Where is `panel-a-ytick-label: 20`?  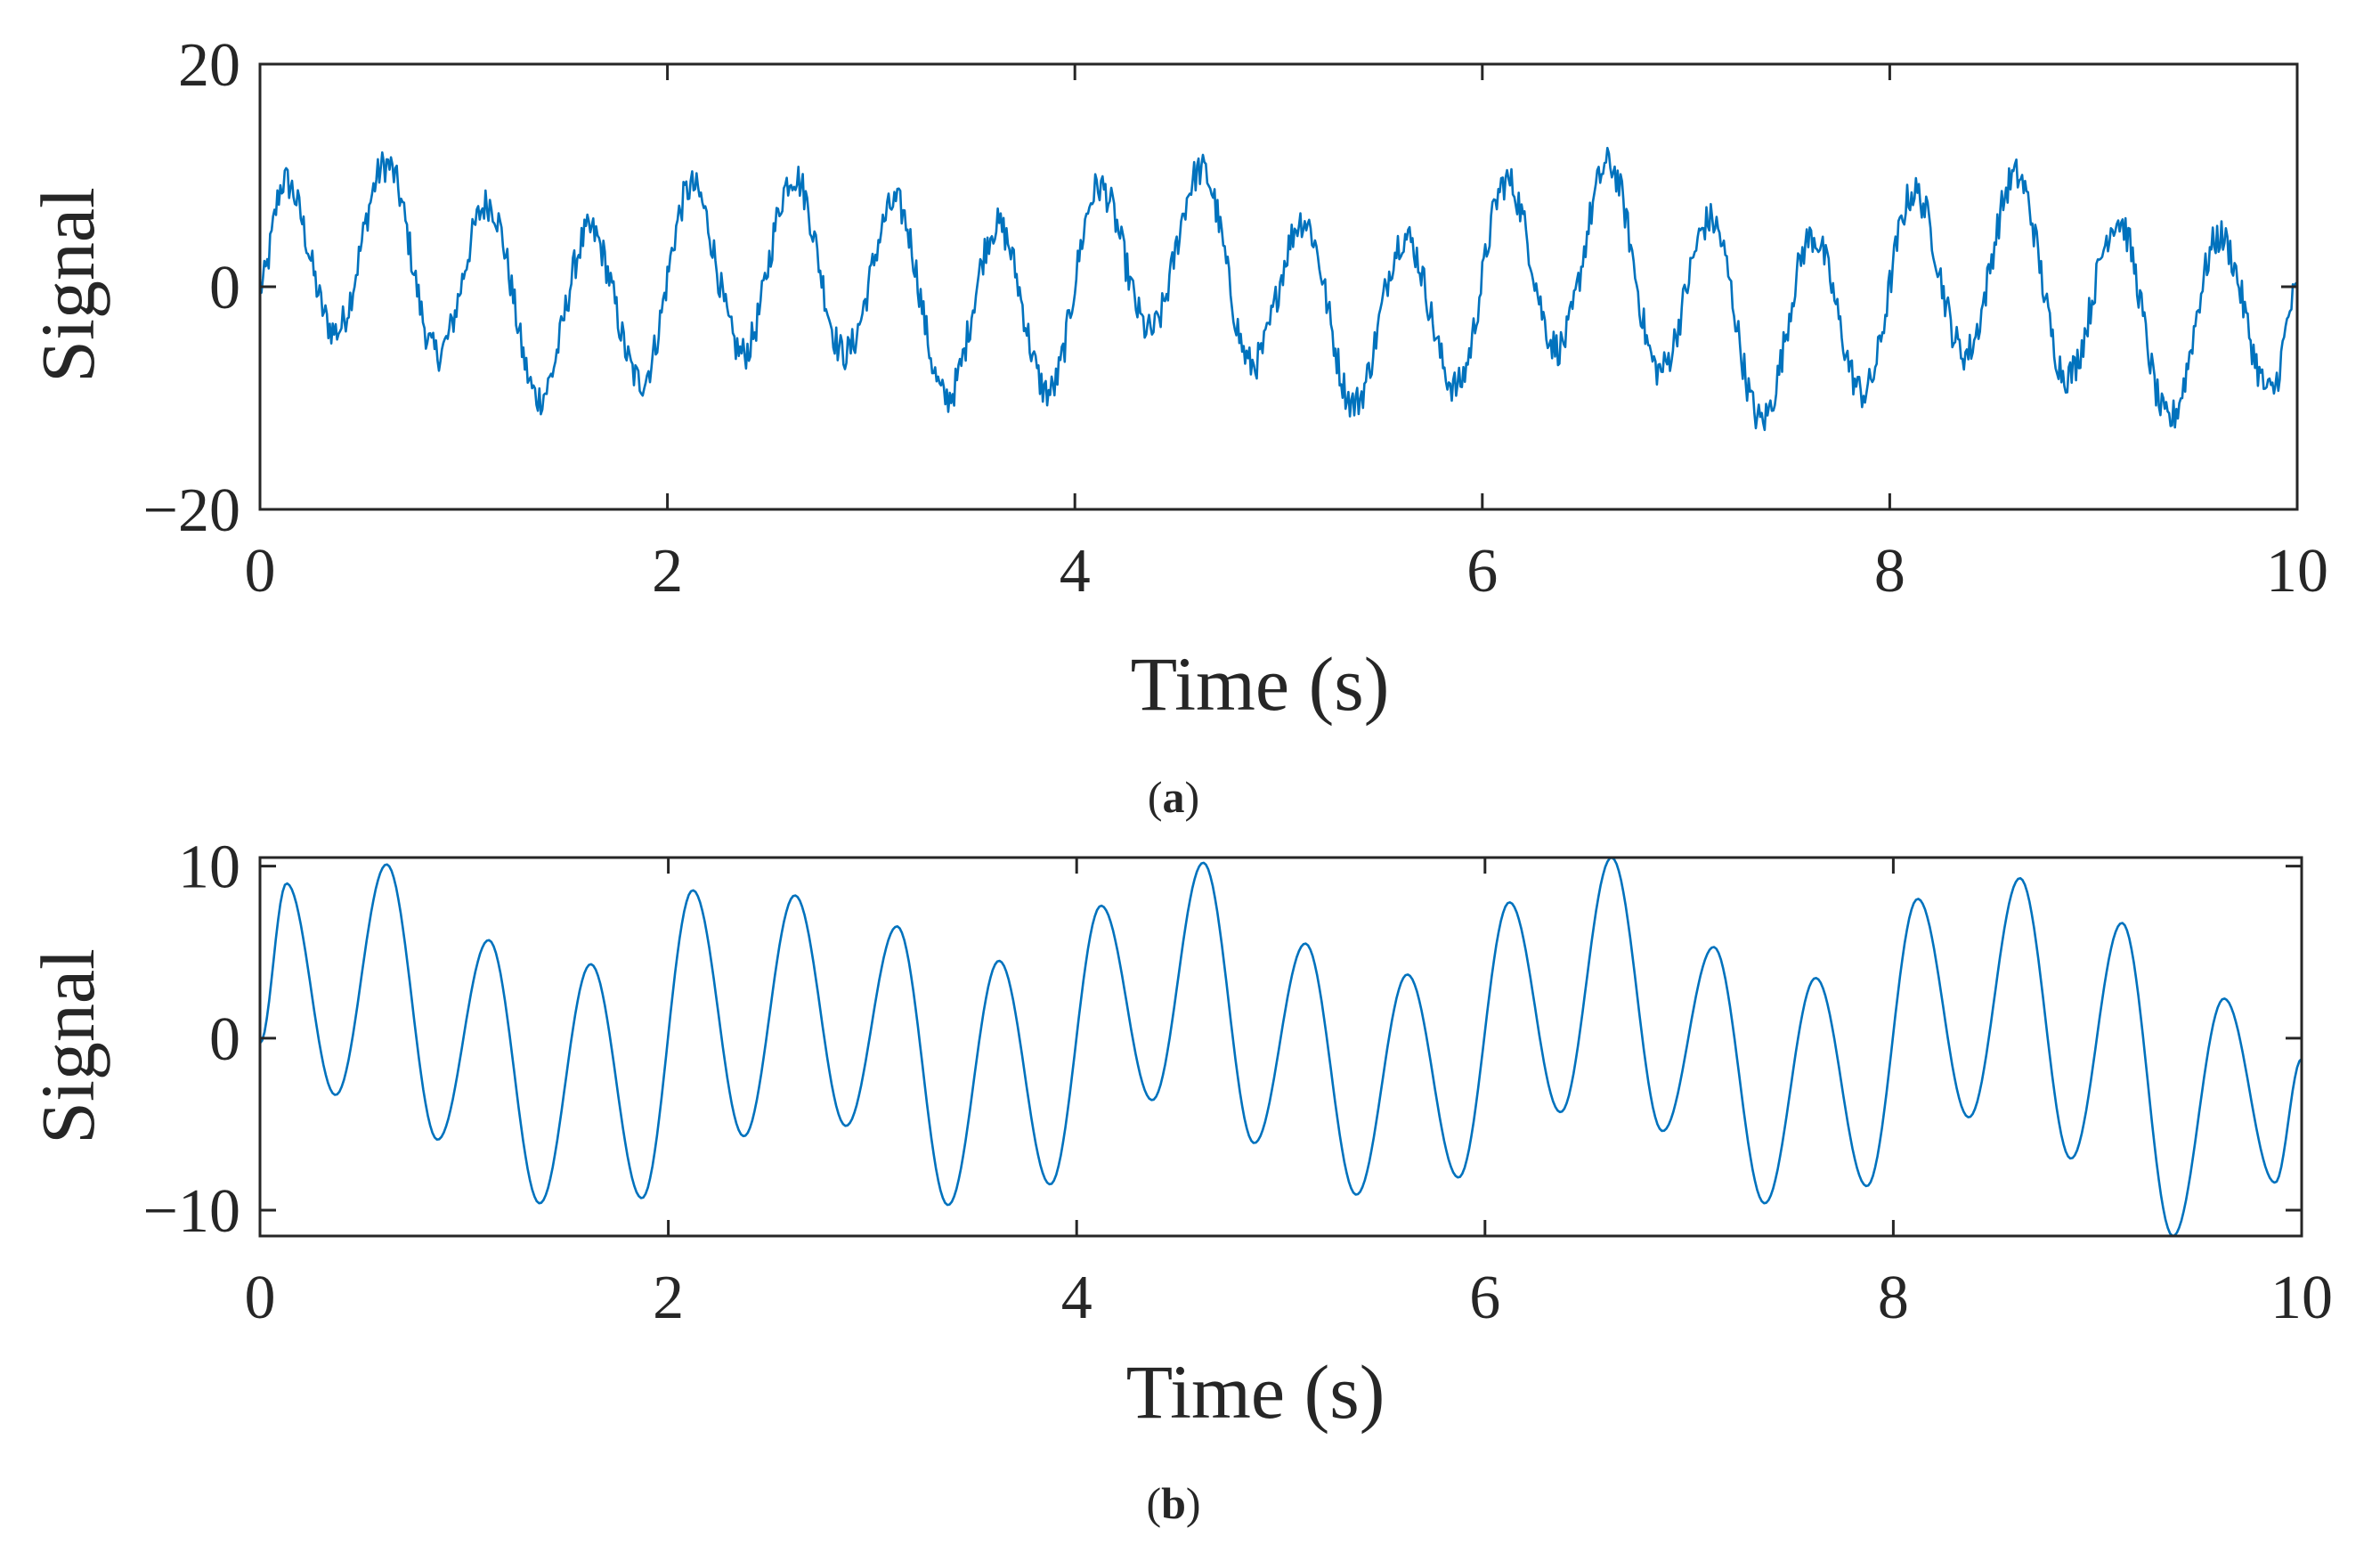 panel-a-ytick-label: 20 is located at coordinates (209, 65).